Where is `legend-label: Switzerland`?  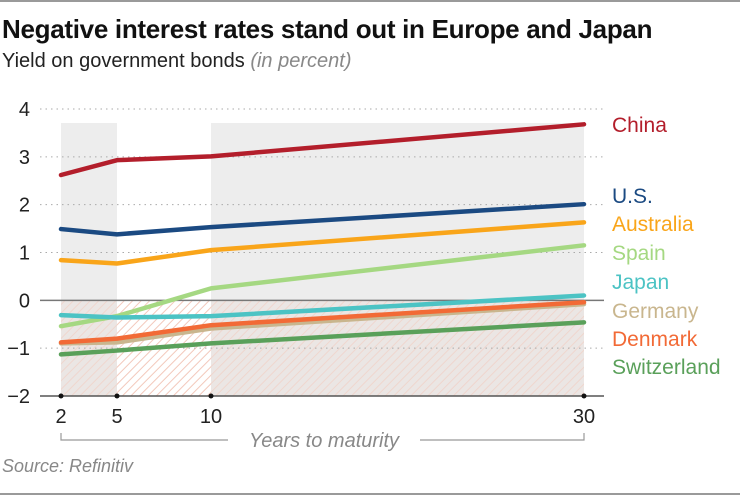 legend-label: Switzerland is located at coordinates (666, 367).